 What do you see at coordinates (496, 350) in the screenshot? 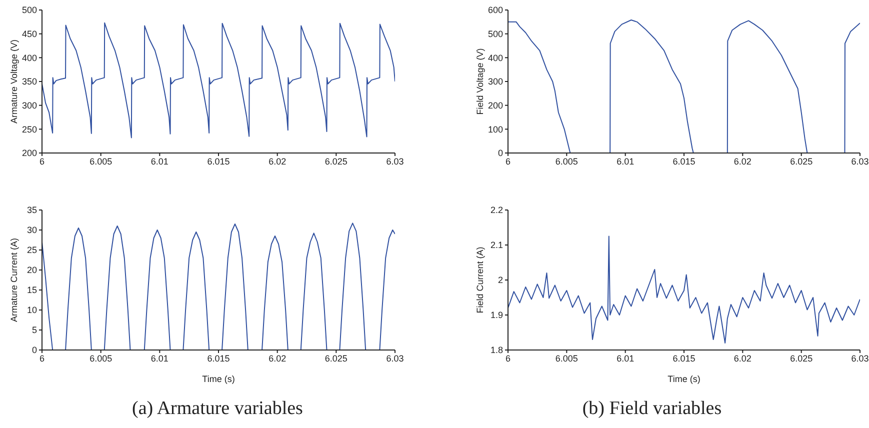
I see `y-tick-label: 1.8` at bounding box center [496, 350].